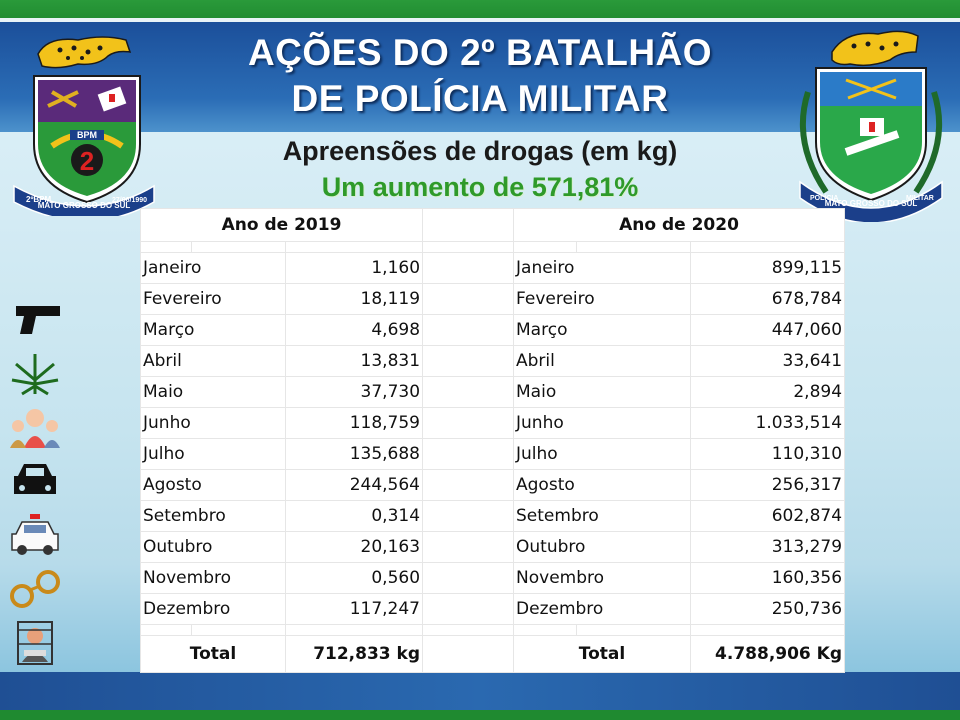 The image size is (960, 720). Describe the element at coordinates (493, 485) in the screenshot. I see `table-row: Agosto 244,564 Agosto 256,317` at that location.